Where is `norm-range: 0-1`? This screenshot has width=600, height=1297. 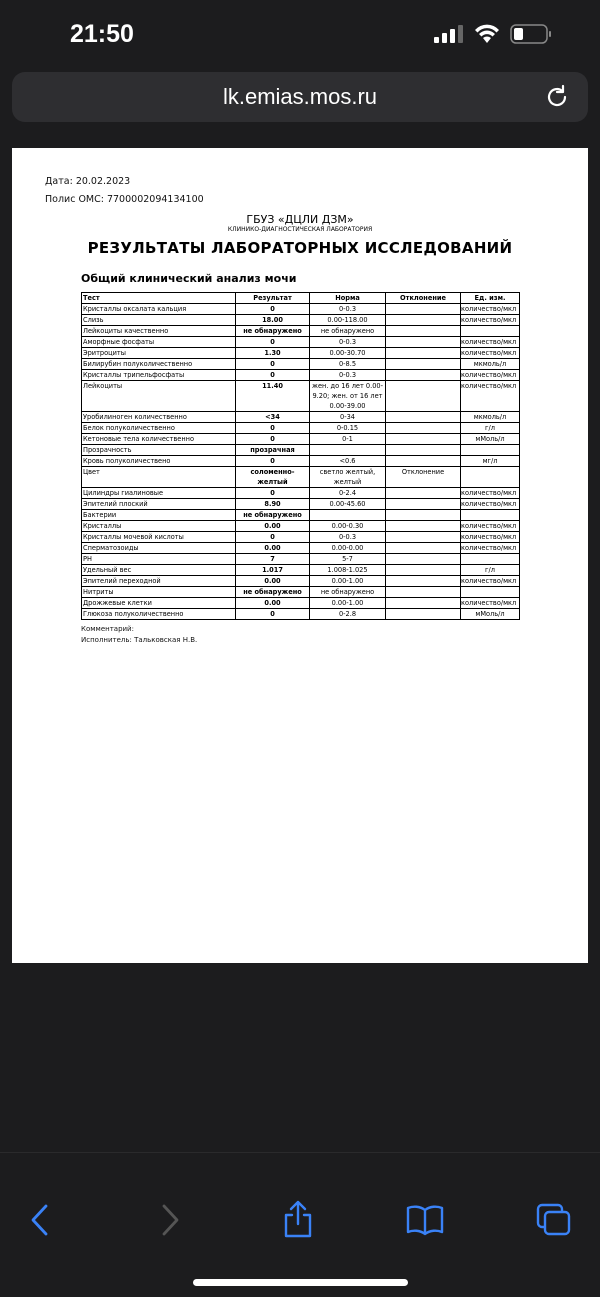
norm-range: 0-1 is located at coordinates (347, 439).